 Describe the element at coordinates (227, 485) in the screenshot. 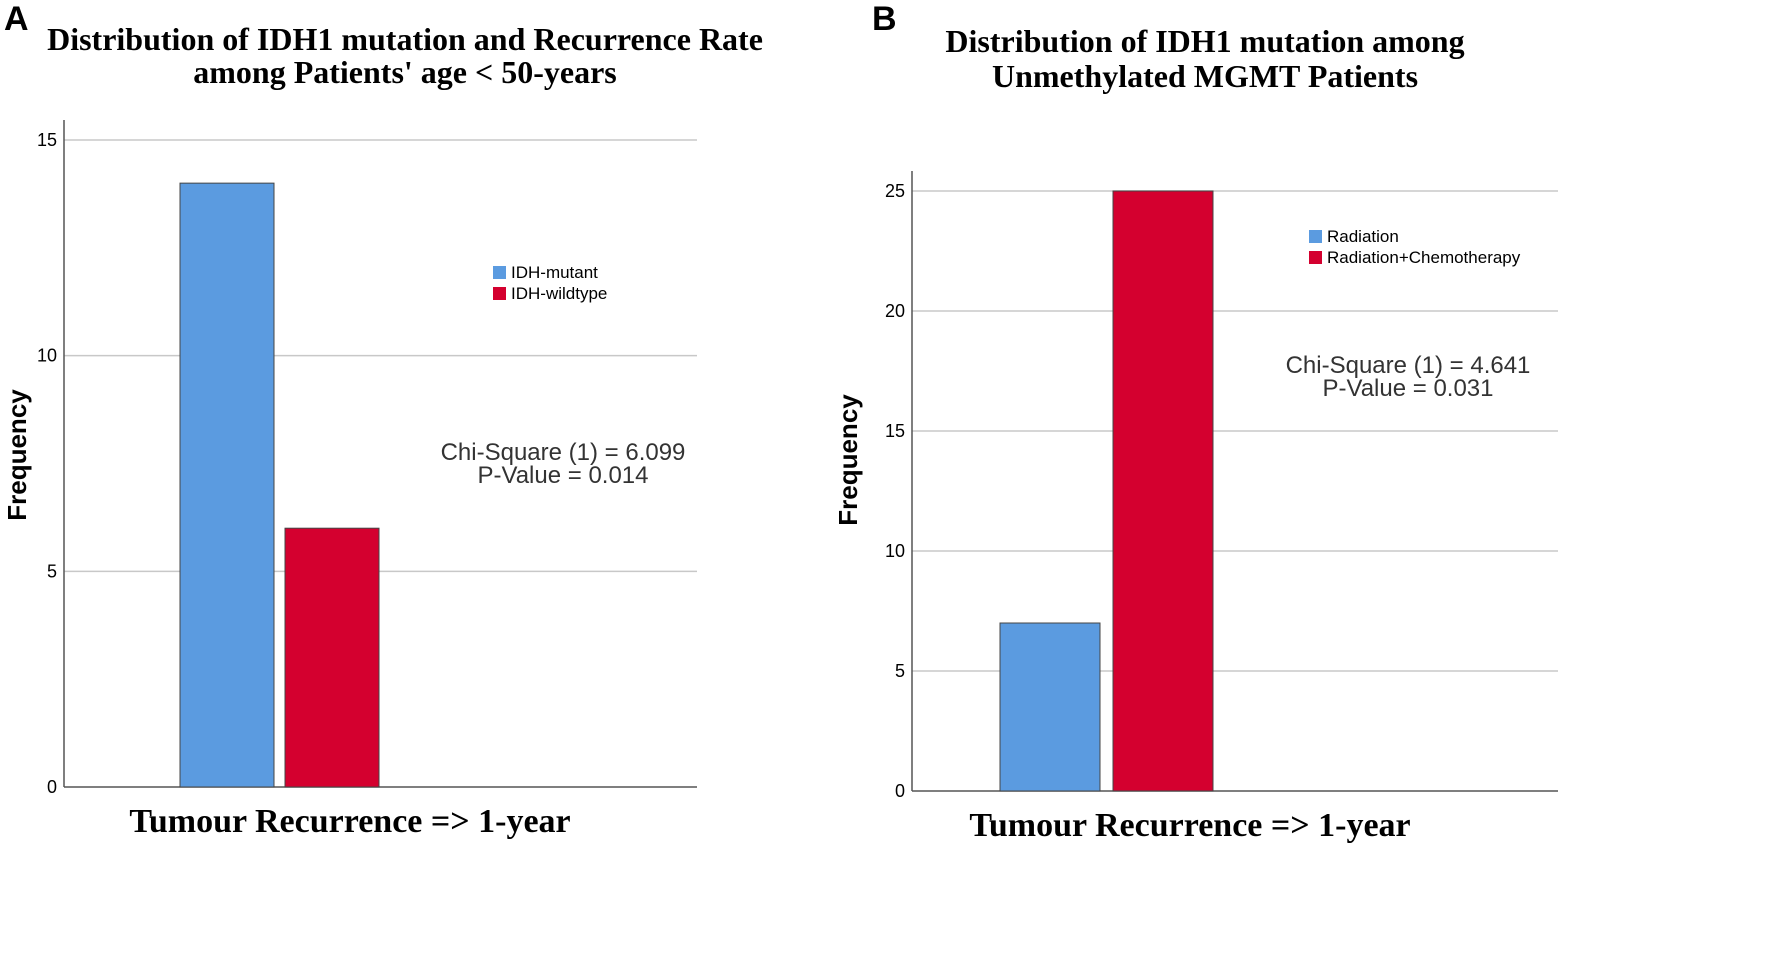

I see `bar-idh-mutant` at that location.